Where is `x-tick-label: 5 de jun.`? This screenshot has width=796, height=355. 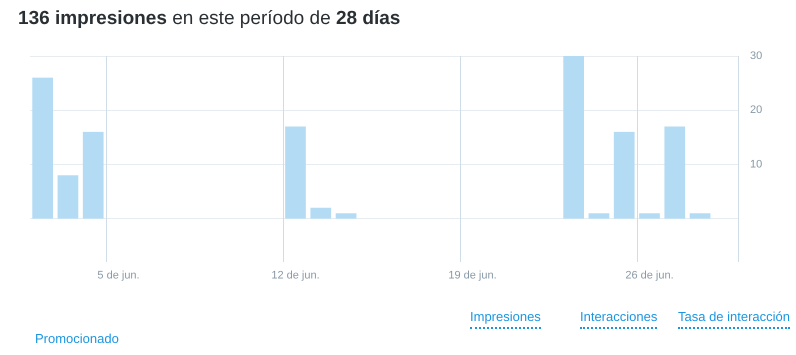
x-tick-label: 5 de jun. is located at coordinates (118, 276).